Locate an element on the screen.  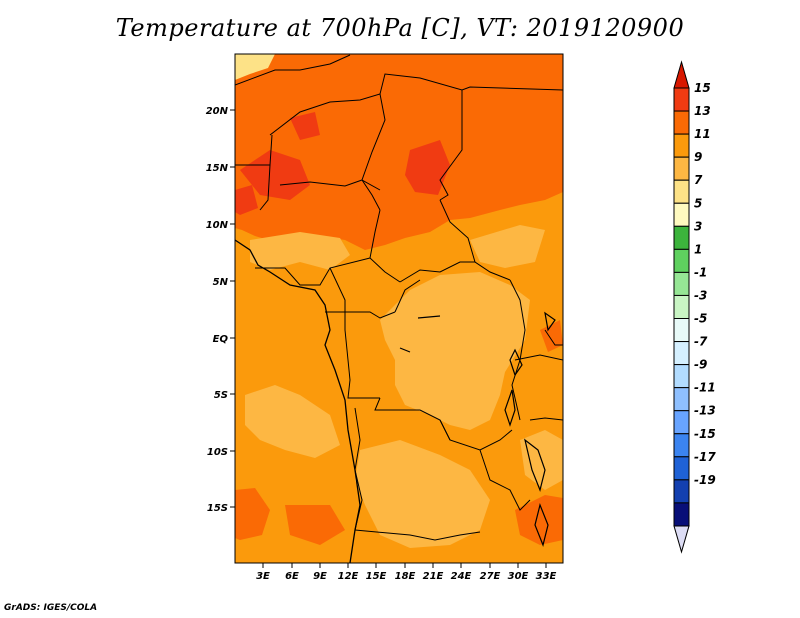
lat-label-eq: EQ is located at coordinates (221, 339).